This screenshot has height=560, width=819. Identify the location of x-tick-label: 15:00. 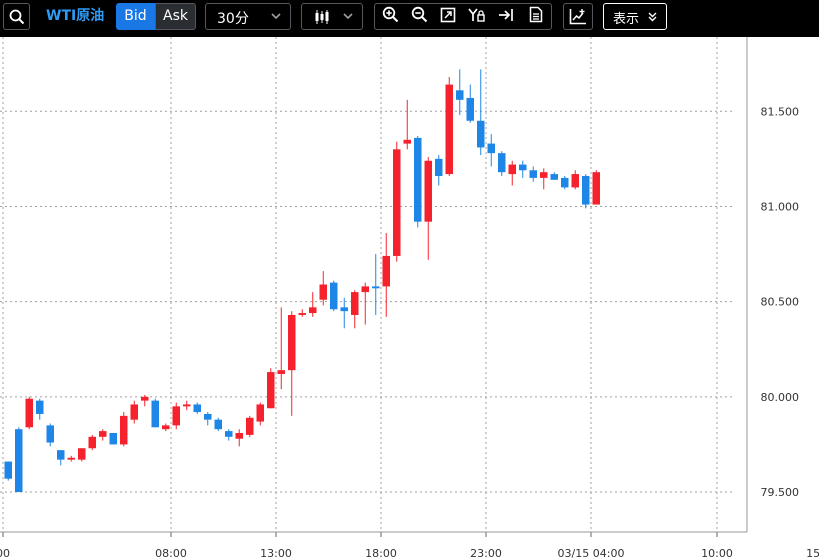
(812, 553).